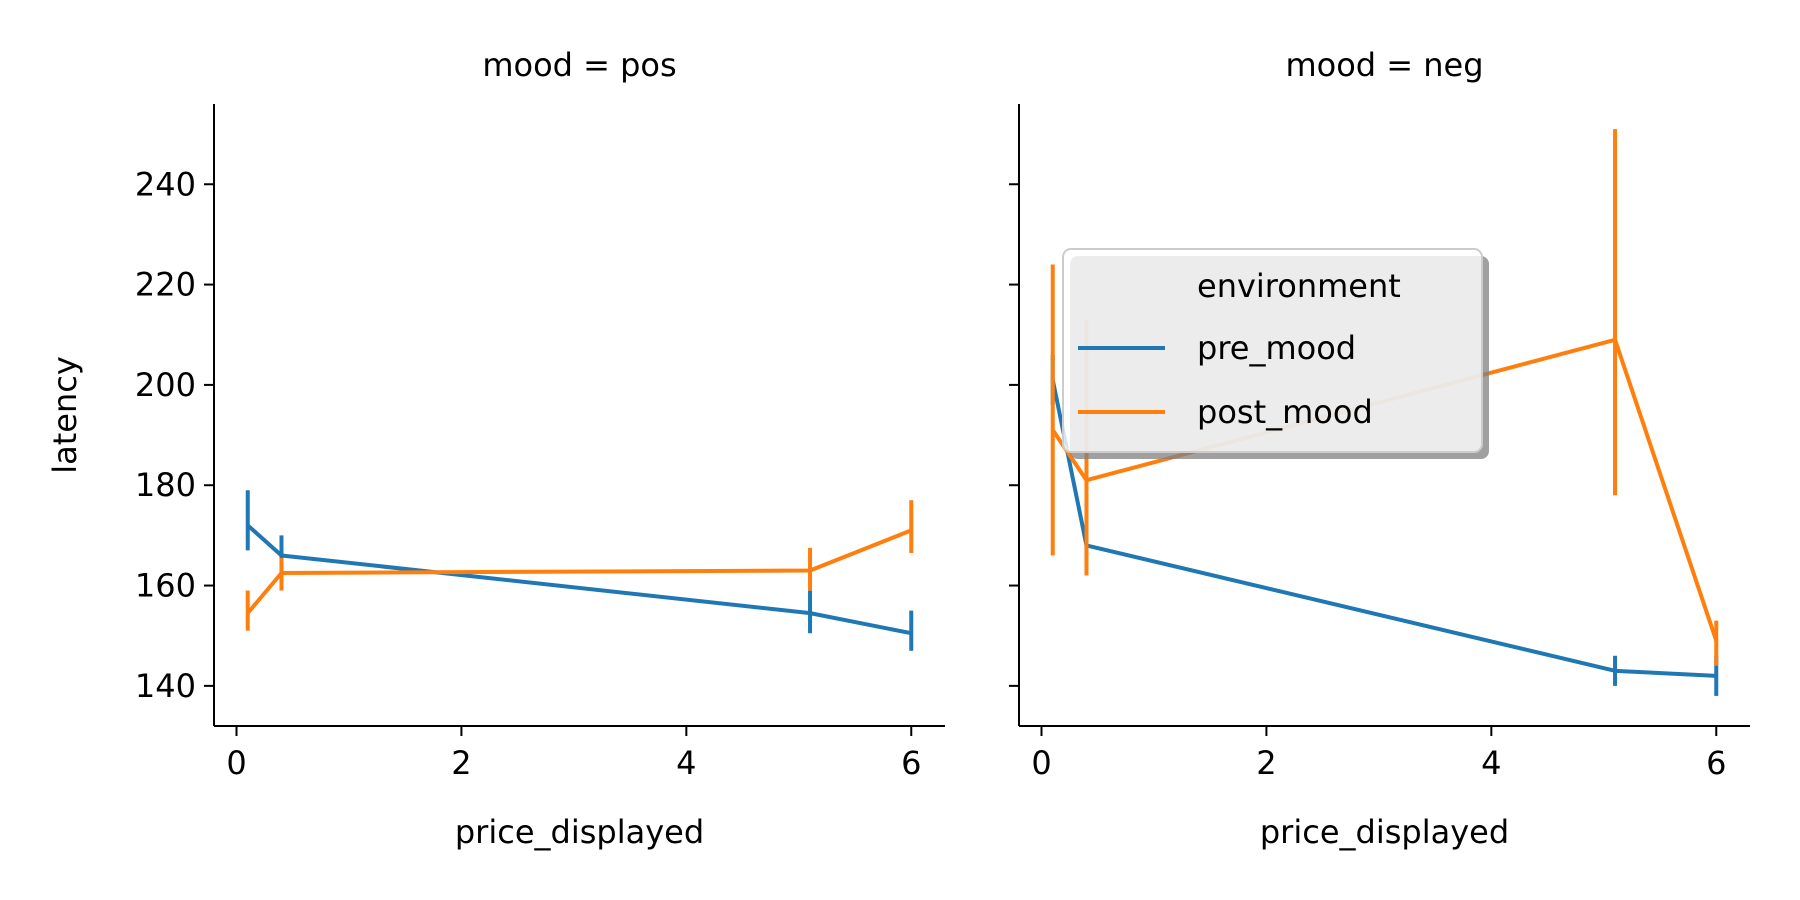 This screenshot has width=1800, height=900. I want to click on panel-title: mood = neg, so click(1384, 65).